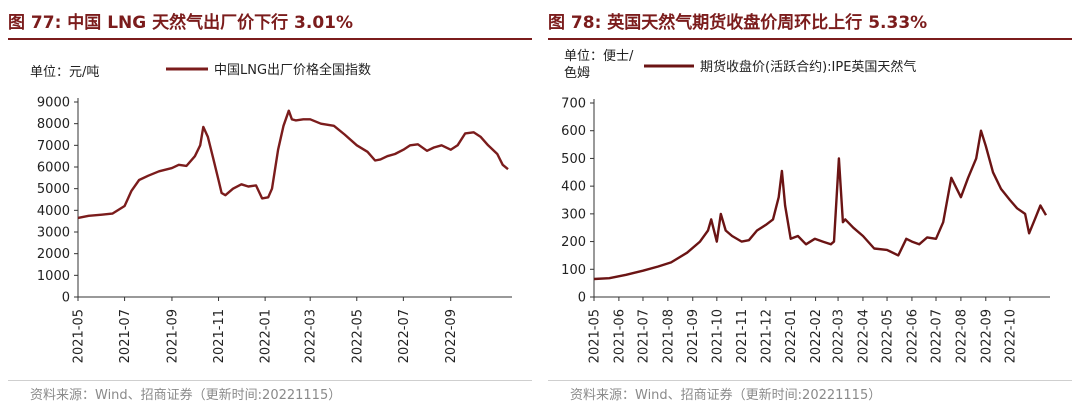 This screenshot has width=1080, height=416. I want to click on y-tick-label: 200, so click(573, 242).